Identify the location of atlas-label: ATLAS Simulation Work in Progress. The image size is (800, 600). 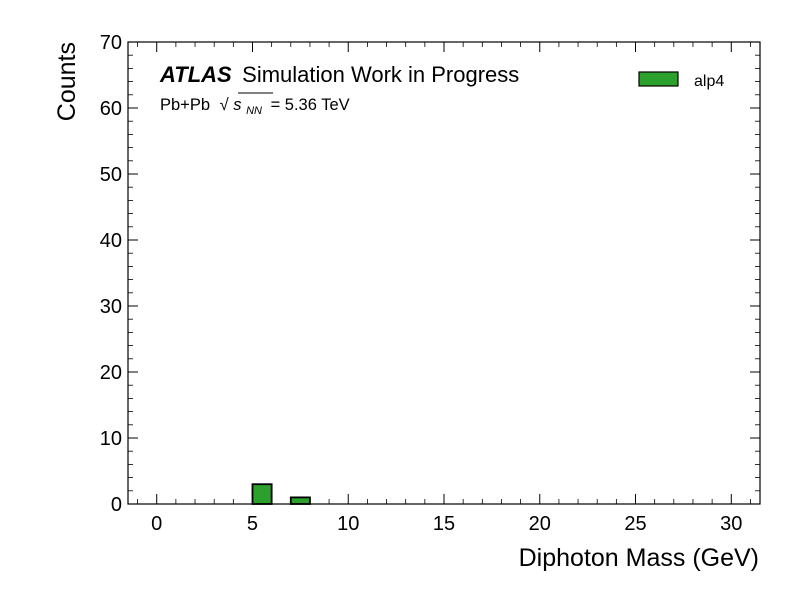
(339, 74).